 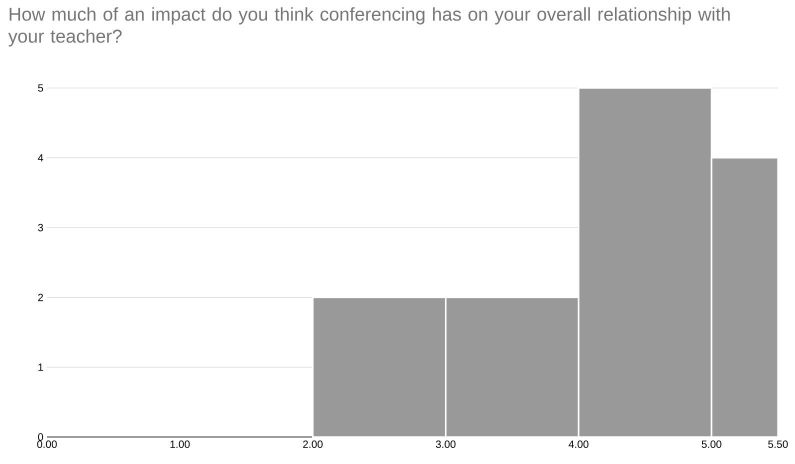 I want to click on y-tick-label: 4, so click(x=41, y=158).